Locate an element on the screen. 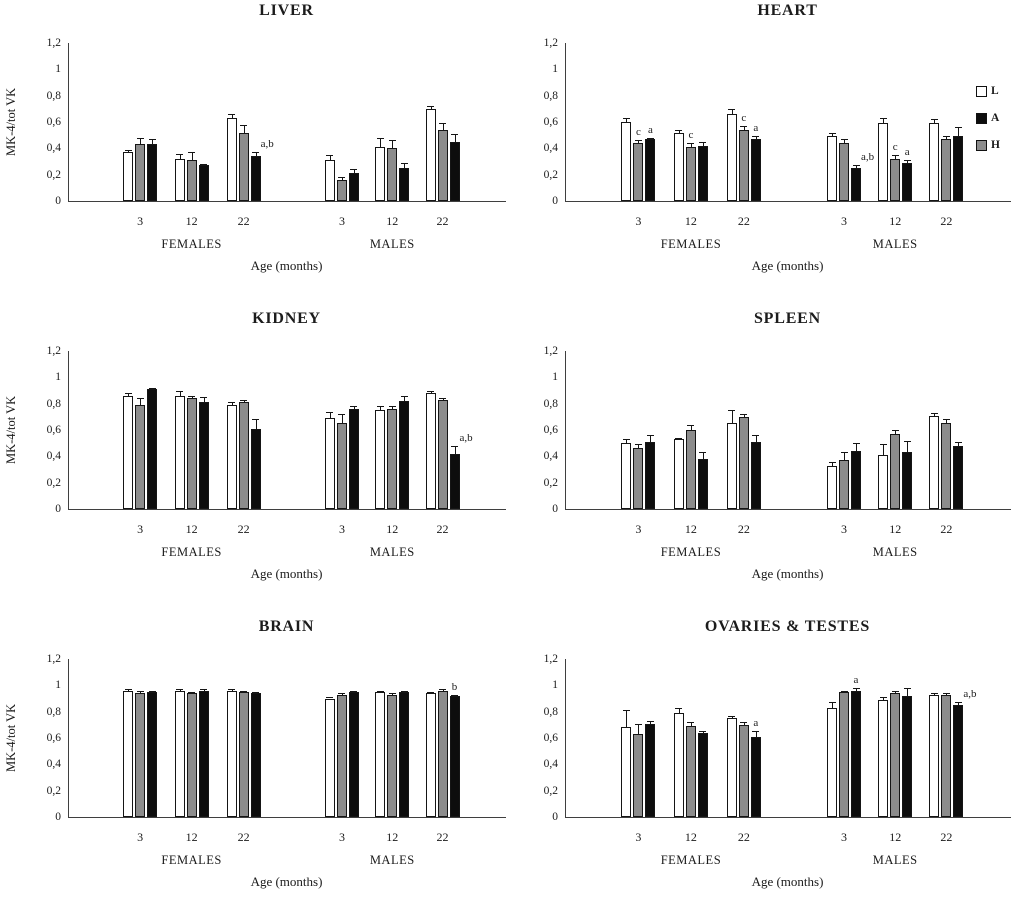 This screenshot has height=906, width=1024. significance-note: a,b is located at coordinates (466, 437).